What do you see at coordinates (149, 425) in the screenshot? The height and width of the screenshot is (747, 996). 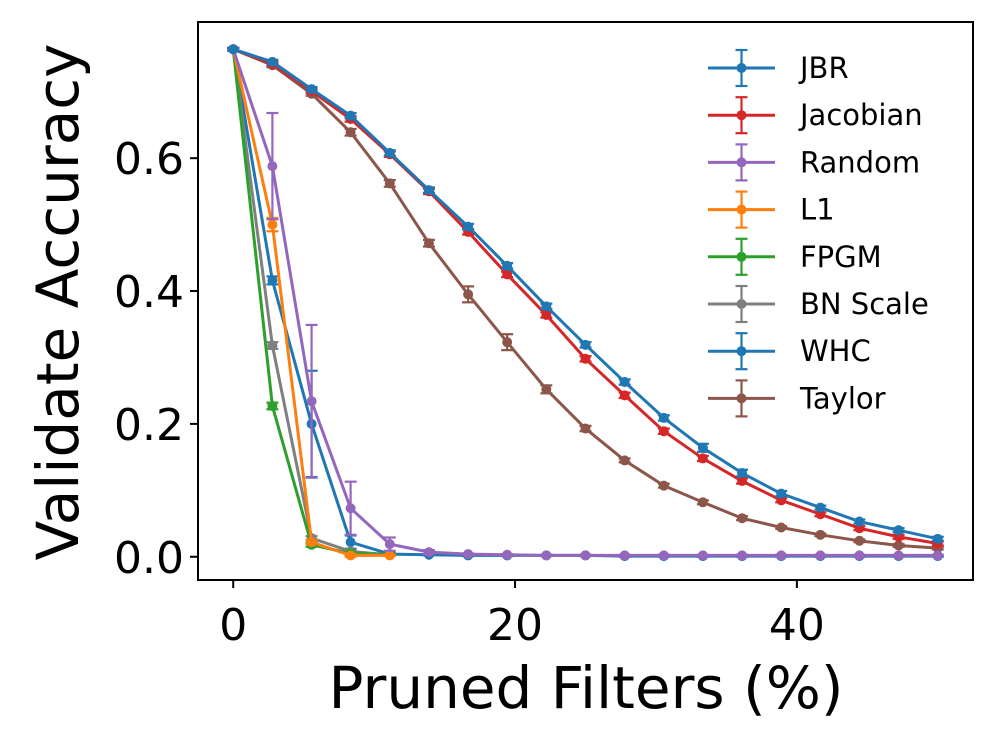 I see `y-tick-label: 0.2` at bounding box center [149, 425].